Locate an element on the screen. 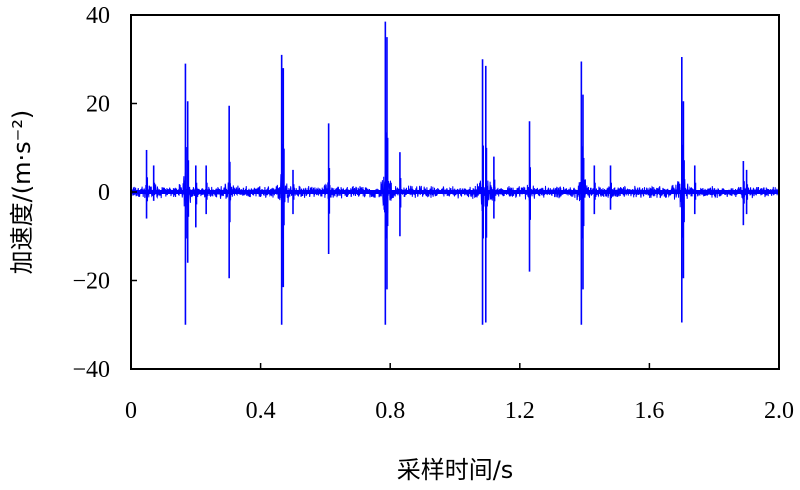 The height and width of the screenshot is (490, 800). x-tick-label-1: 0.4 is located at coordinates (261, 411).